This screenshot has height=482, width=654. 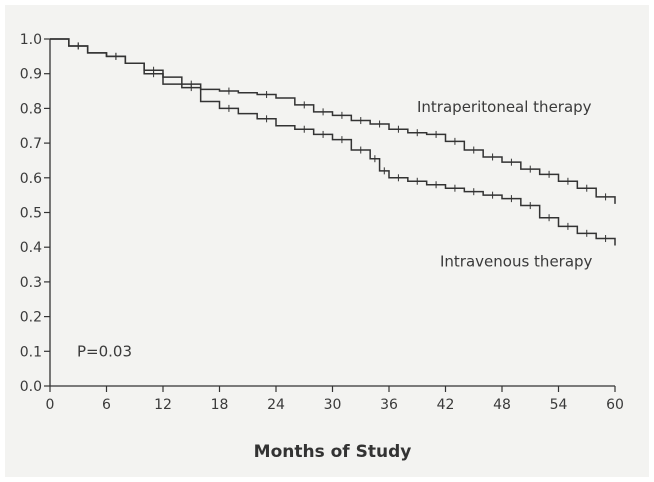 What do you see at coordinates (31, 75) in the screenshot?
I see `y-tick-label-9: 0.9` at bounding box center [31, 75].